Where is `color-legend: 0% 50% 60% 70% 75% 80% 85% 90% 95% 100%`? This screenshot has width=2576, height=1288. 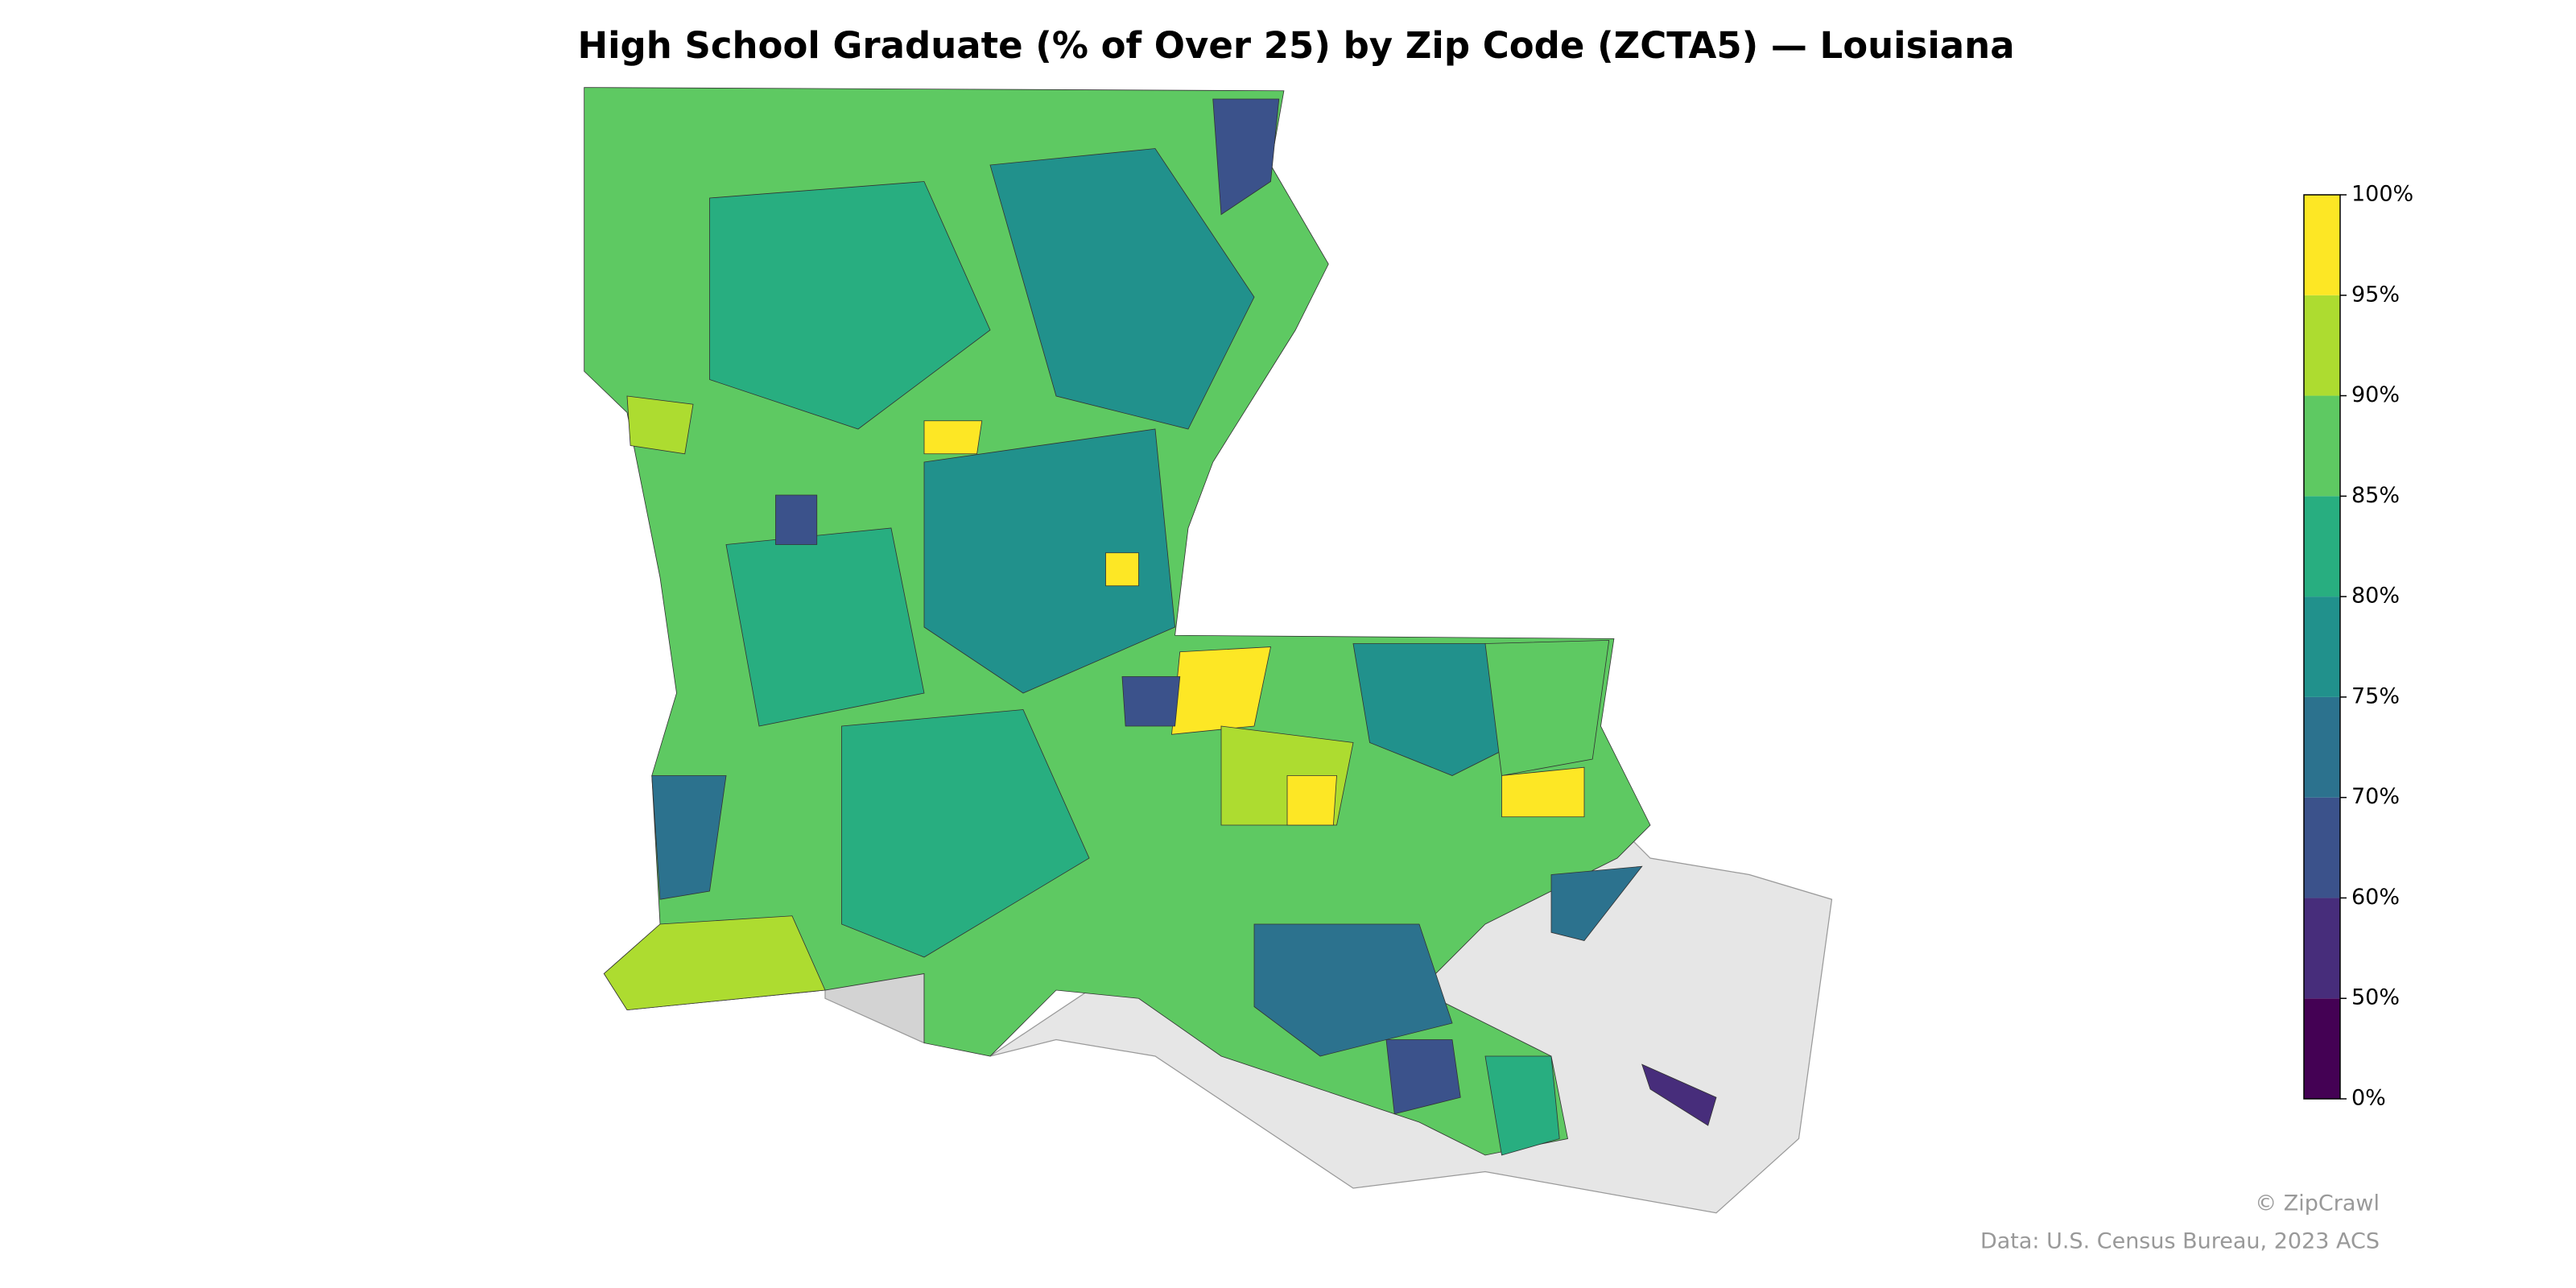 color-legend: 0% 50% 60% 70% 75% 80% 85% 90% 95% 100% is located at coordinates (2358, 646).